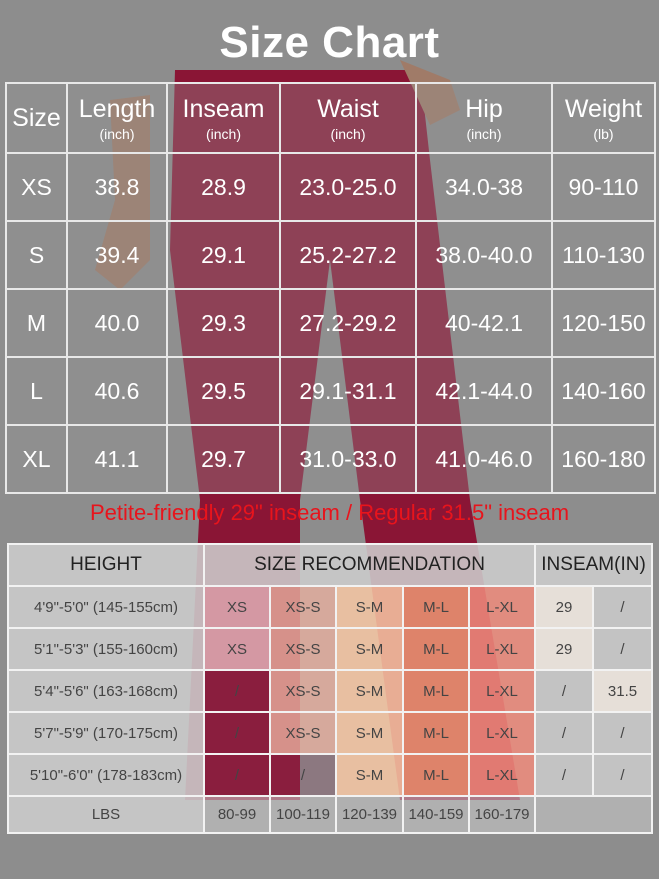 The image size is (659, 879). I want to click on header-label: Hip, so click(484, 108).